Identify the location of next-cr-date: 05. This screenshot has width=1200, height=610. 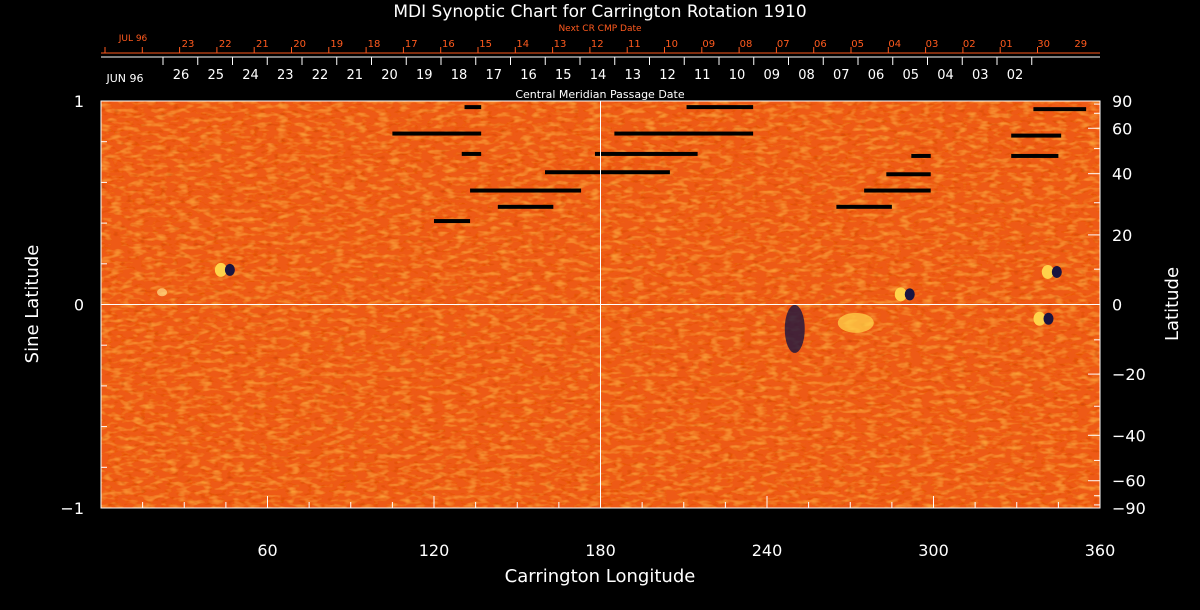
(857, 44).